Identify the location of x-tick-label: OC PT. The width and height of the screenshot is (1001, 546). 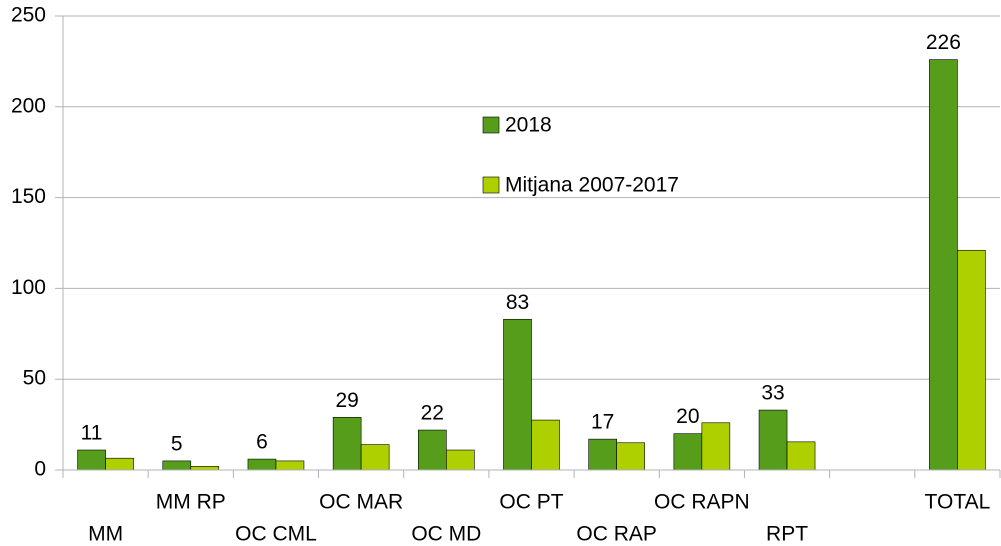
(531, 502).